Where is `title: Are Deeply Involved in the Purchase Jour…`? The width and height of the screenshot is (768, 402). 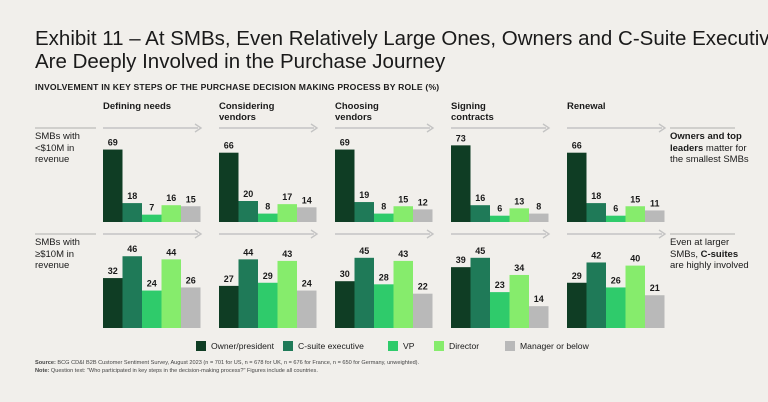 title: Are Deeply Involved in the Purchase Jour… is located at coordinates (240, 61).